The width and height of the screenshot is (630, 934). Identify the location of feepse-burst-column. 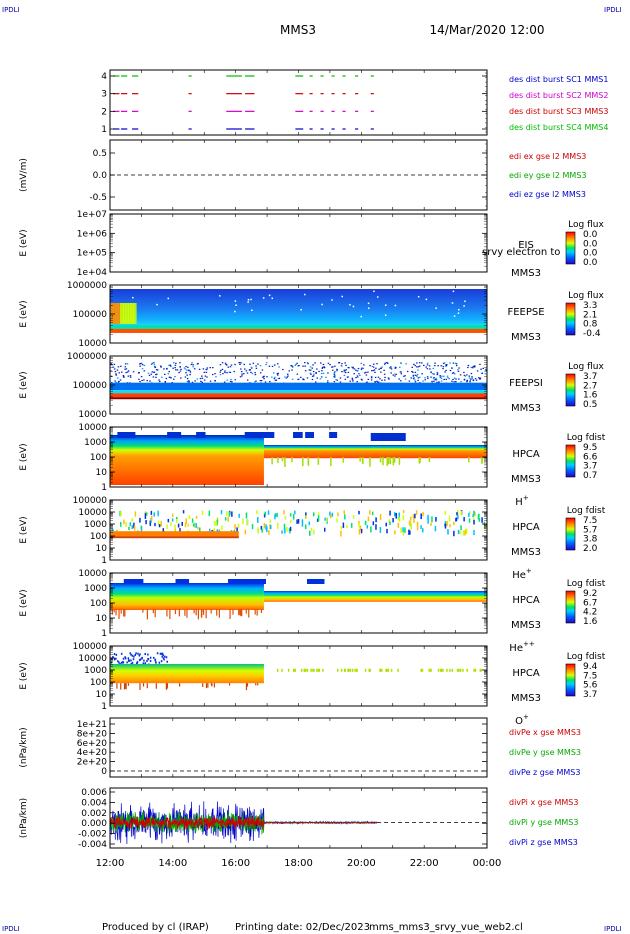
(124, 313).